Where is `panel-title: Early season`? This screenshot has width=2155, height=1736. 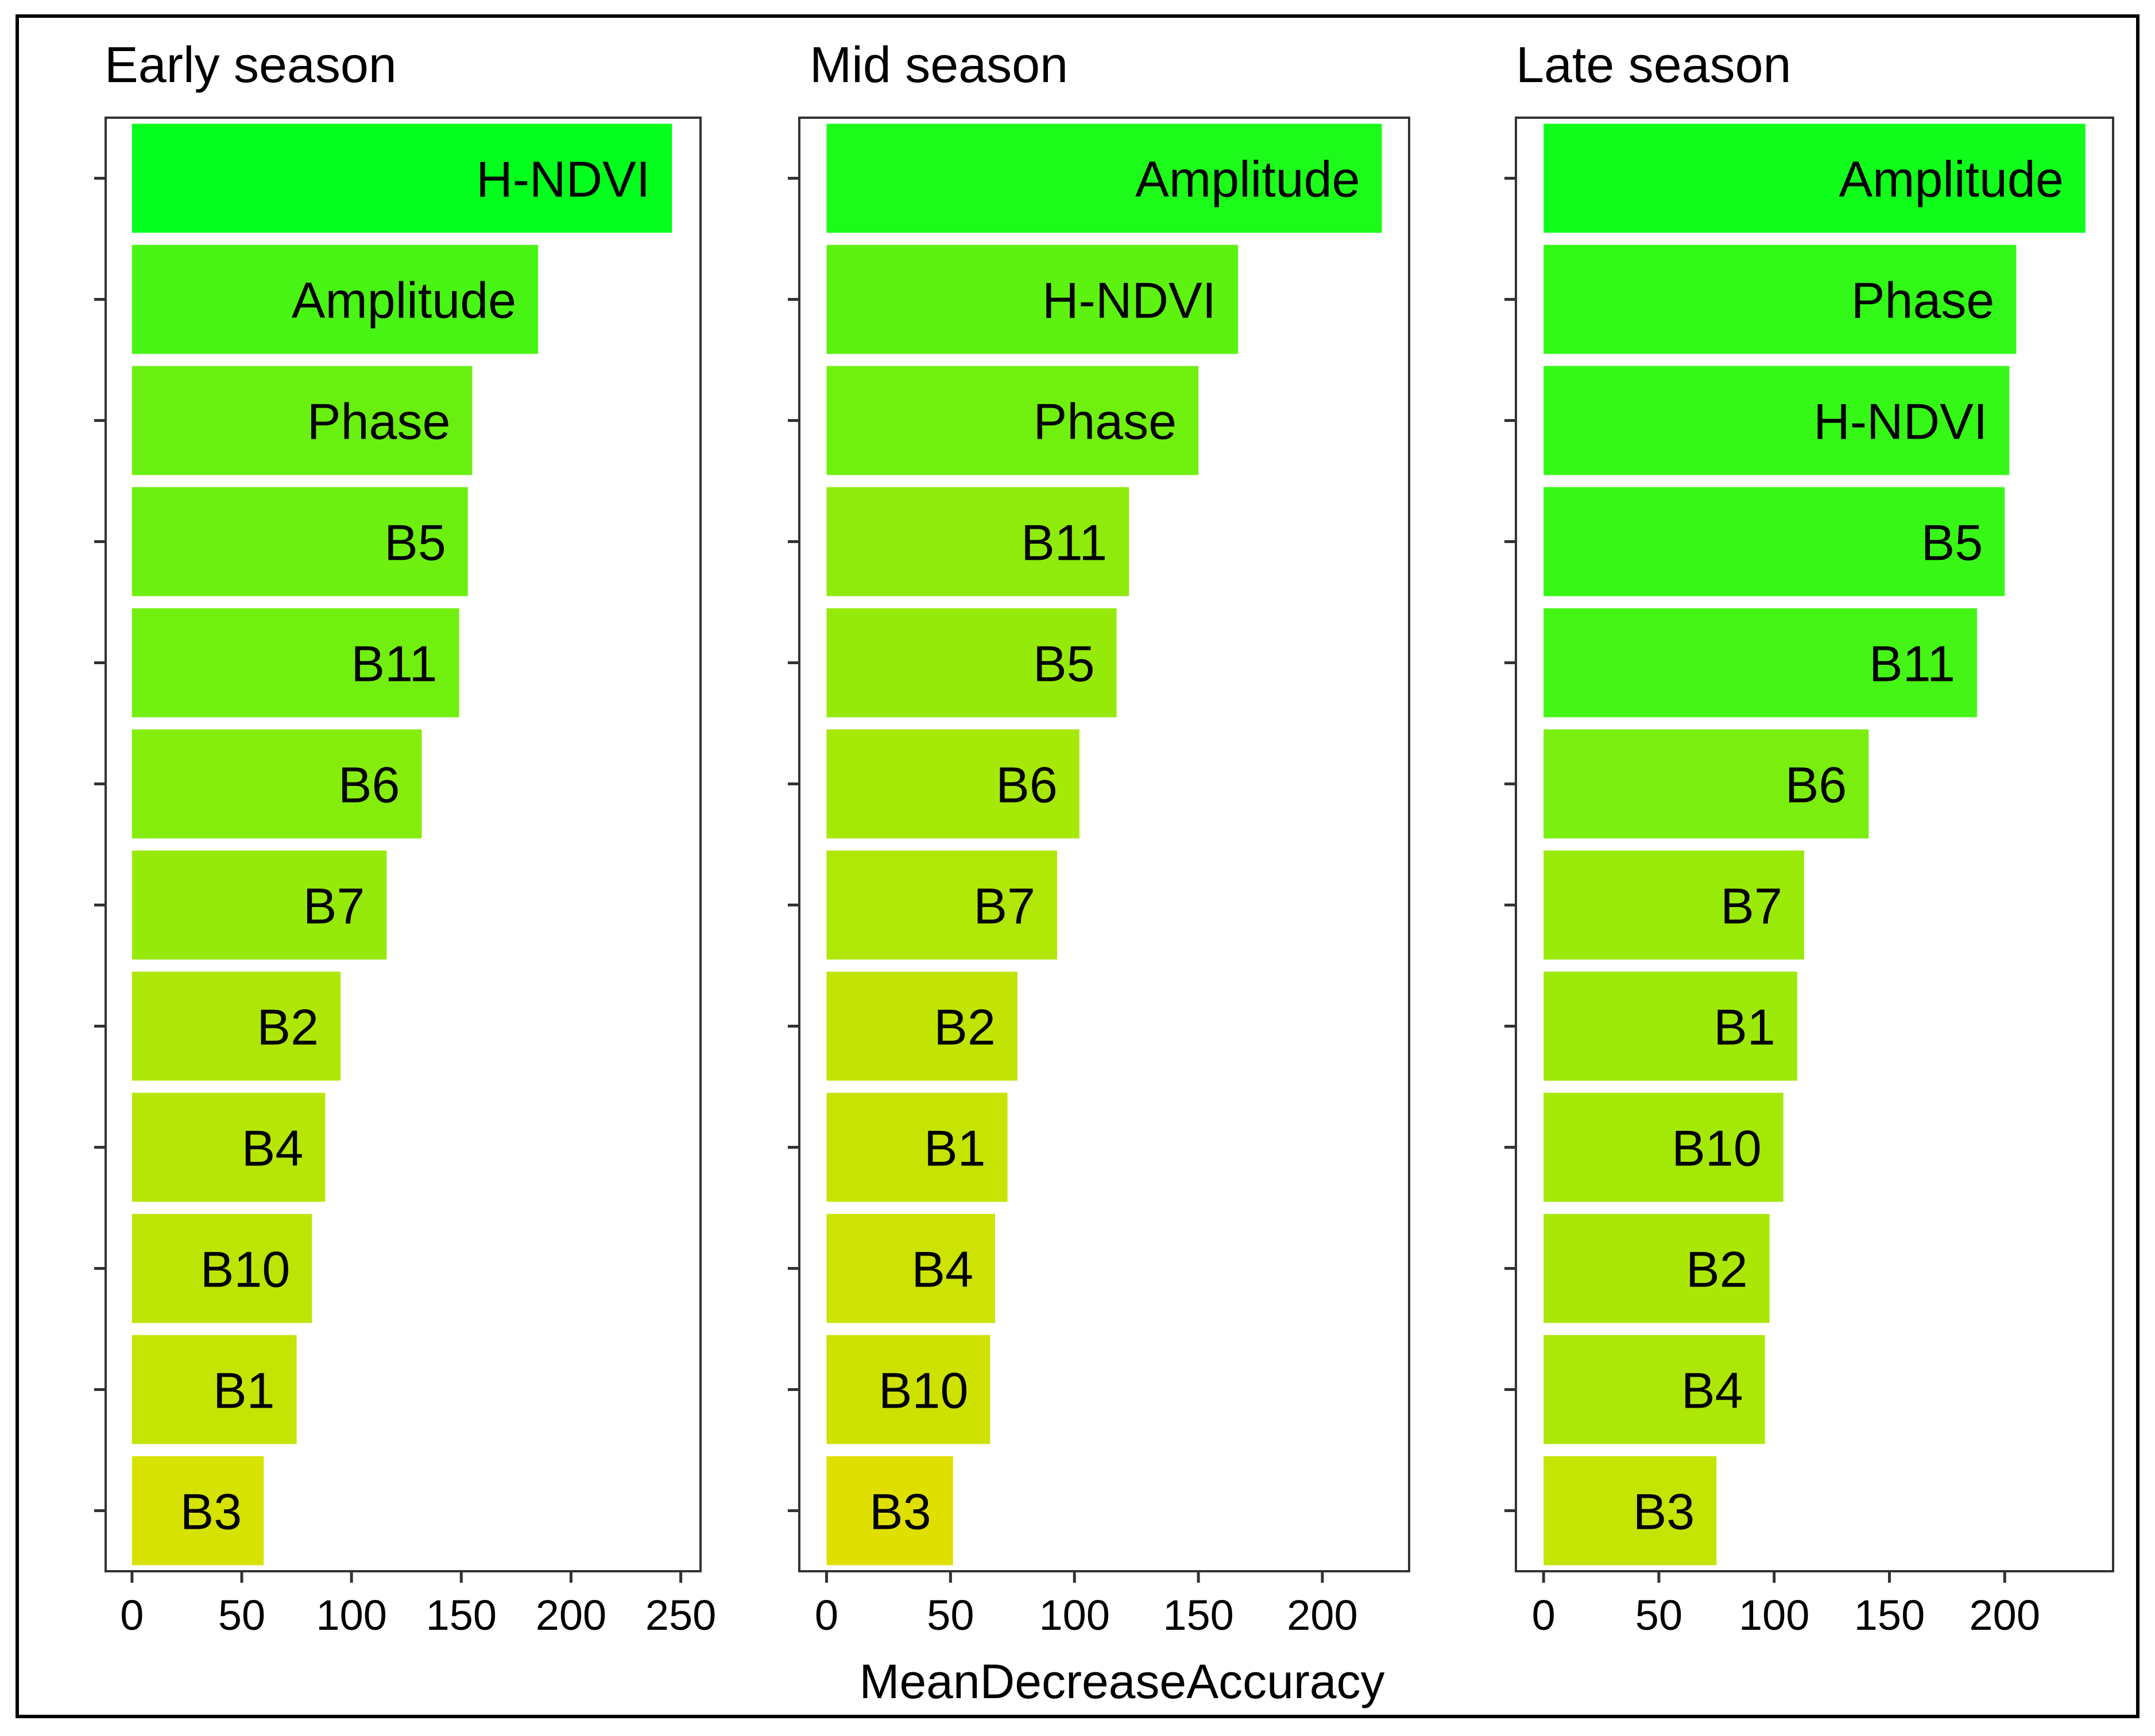
panel-title: Early season is located at coordinates (251, 64).